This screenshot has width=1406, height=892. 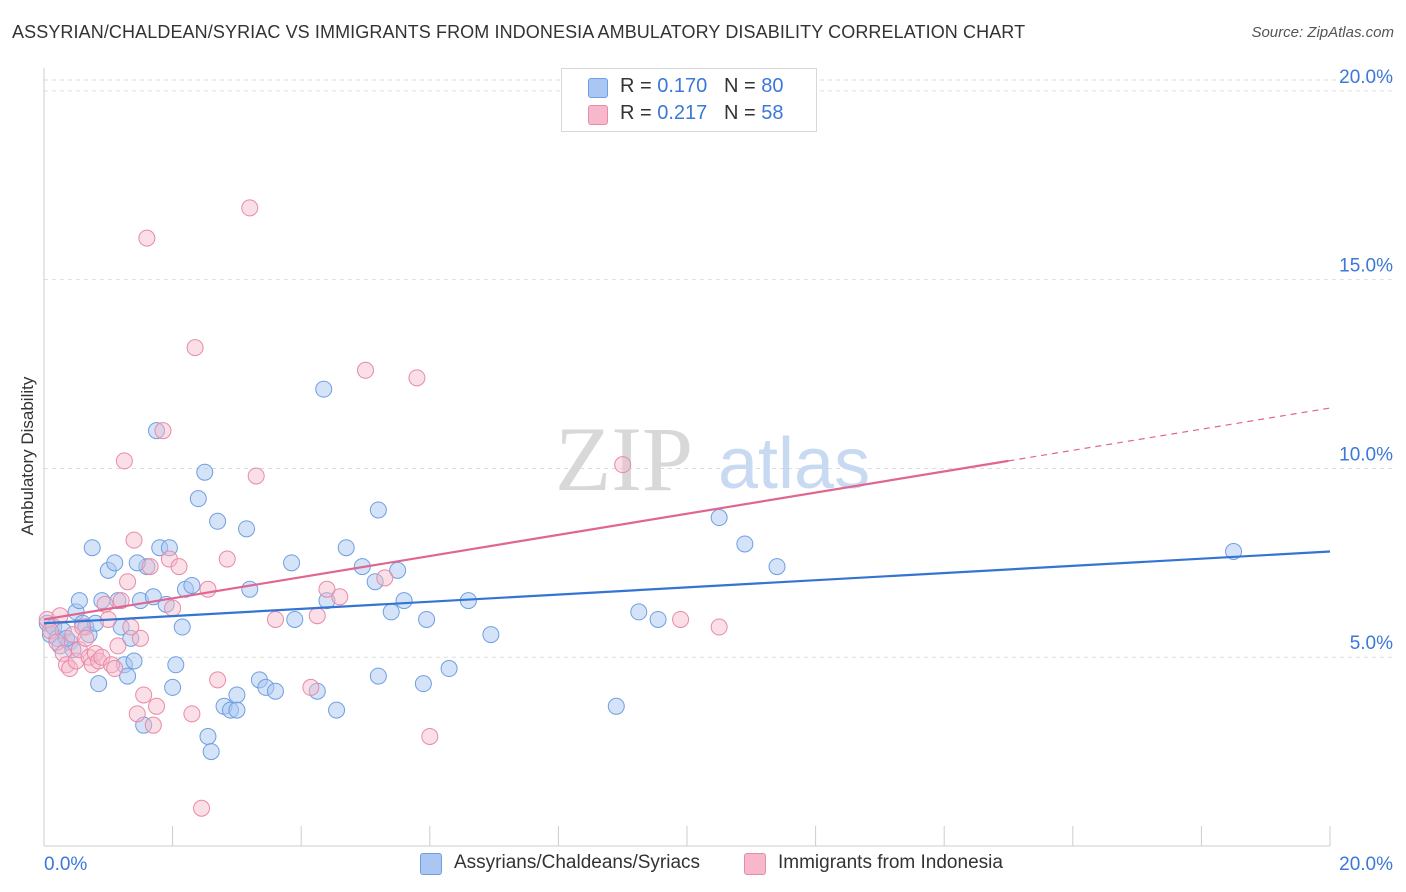 What do you see at coordinates (890, 862) in the screenshot?
I see `bottom-legend-label: Immigrants from Indonesia` at bounding box center [890, 862].